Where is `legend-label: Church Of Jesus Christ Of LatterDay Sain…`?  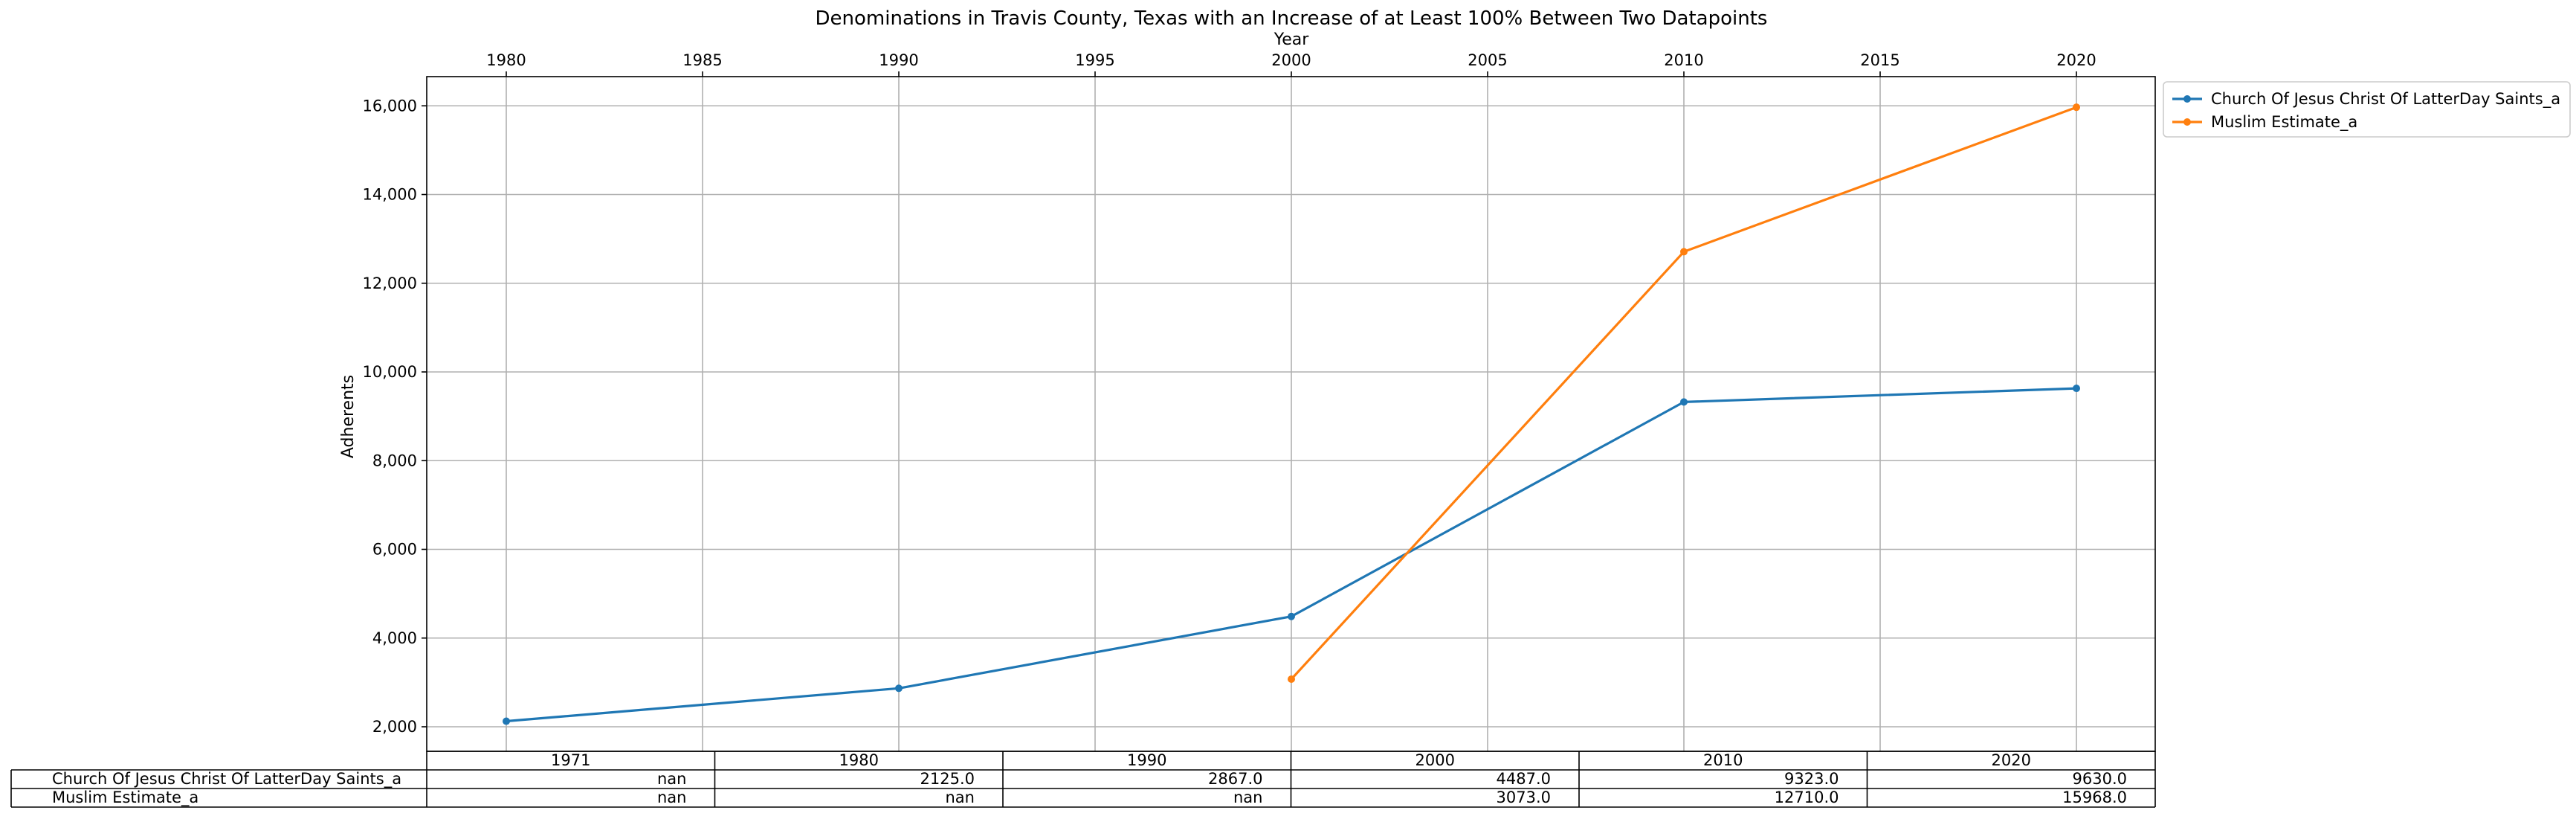 legend-label: Church Of Jesus Christ Of LatterDay Sain… is located at coordinates (2385, 100).